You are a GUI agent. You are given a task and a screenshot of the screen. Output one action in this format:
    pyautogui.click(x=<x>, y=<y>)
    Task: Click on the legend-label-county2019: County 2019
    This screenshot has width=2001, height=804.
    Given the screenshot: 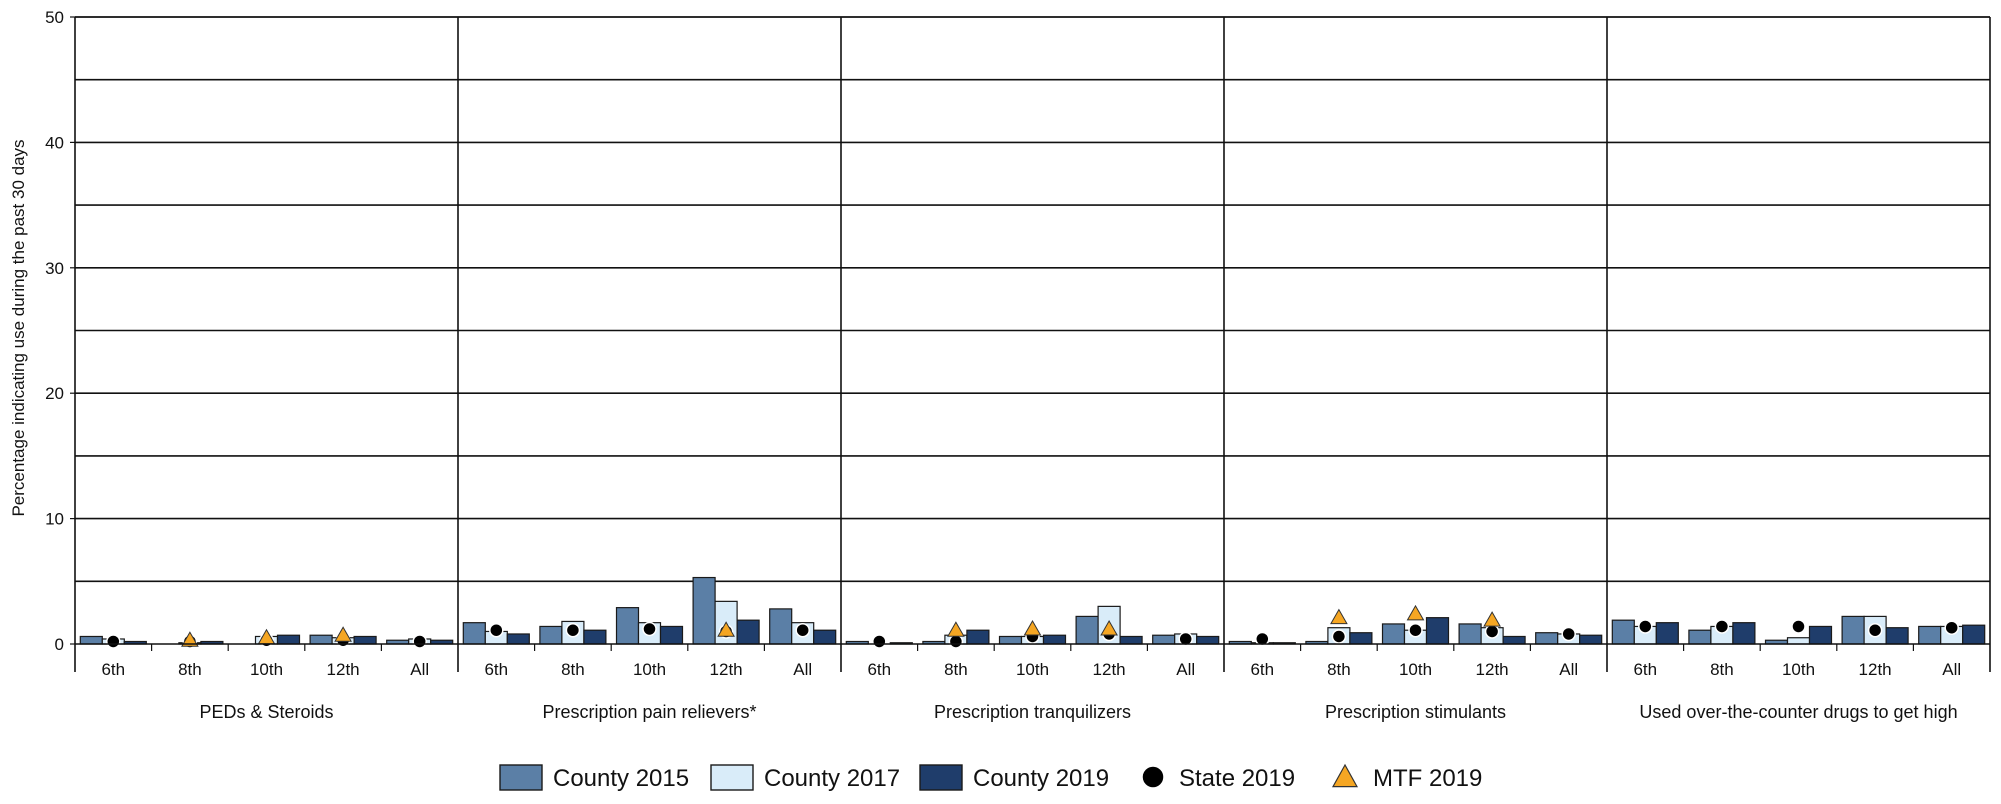 What is the action you would take?
    pyautogui.click(x=1041, y=778)
    